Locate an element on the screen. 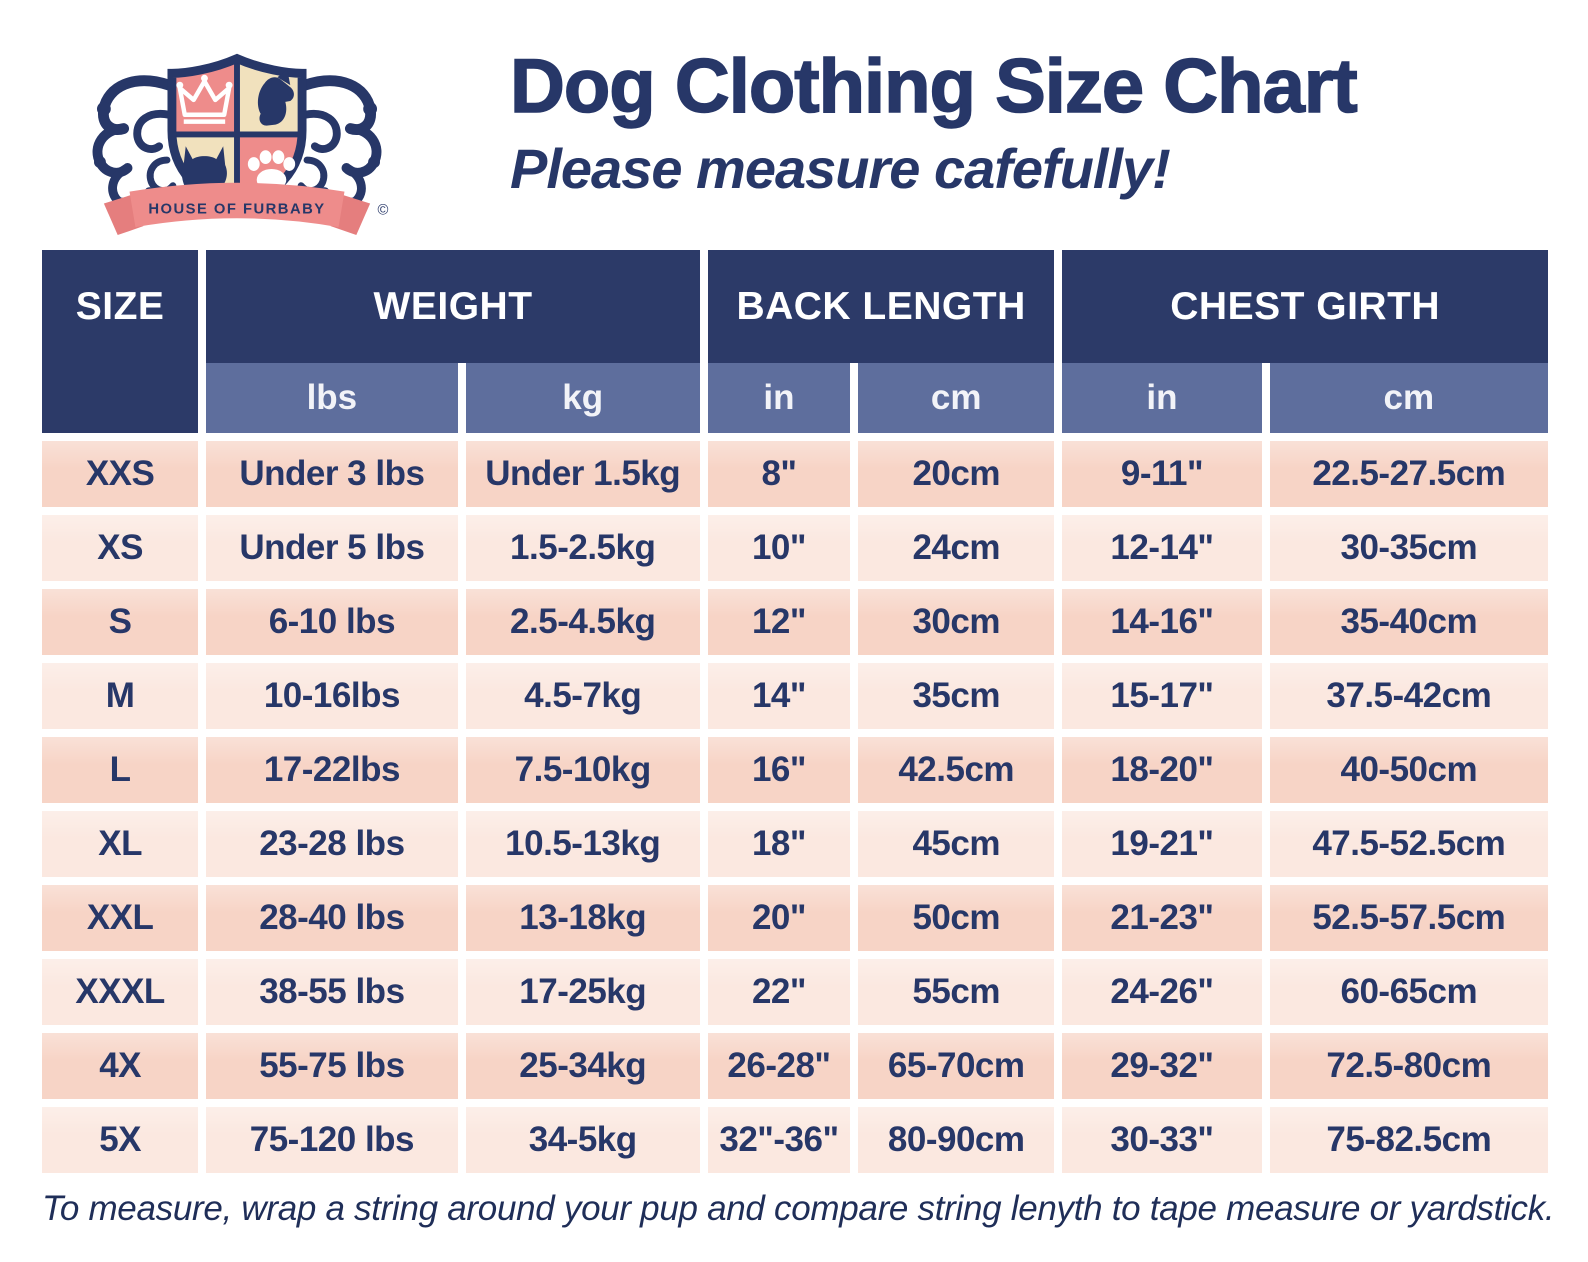 This screenshot has width=1588, height=1262. cell-chest-girth-in: 19-21" is located at coordinates (1162, 844).